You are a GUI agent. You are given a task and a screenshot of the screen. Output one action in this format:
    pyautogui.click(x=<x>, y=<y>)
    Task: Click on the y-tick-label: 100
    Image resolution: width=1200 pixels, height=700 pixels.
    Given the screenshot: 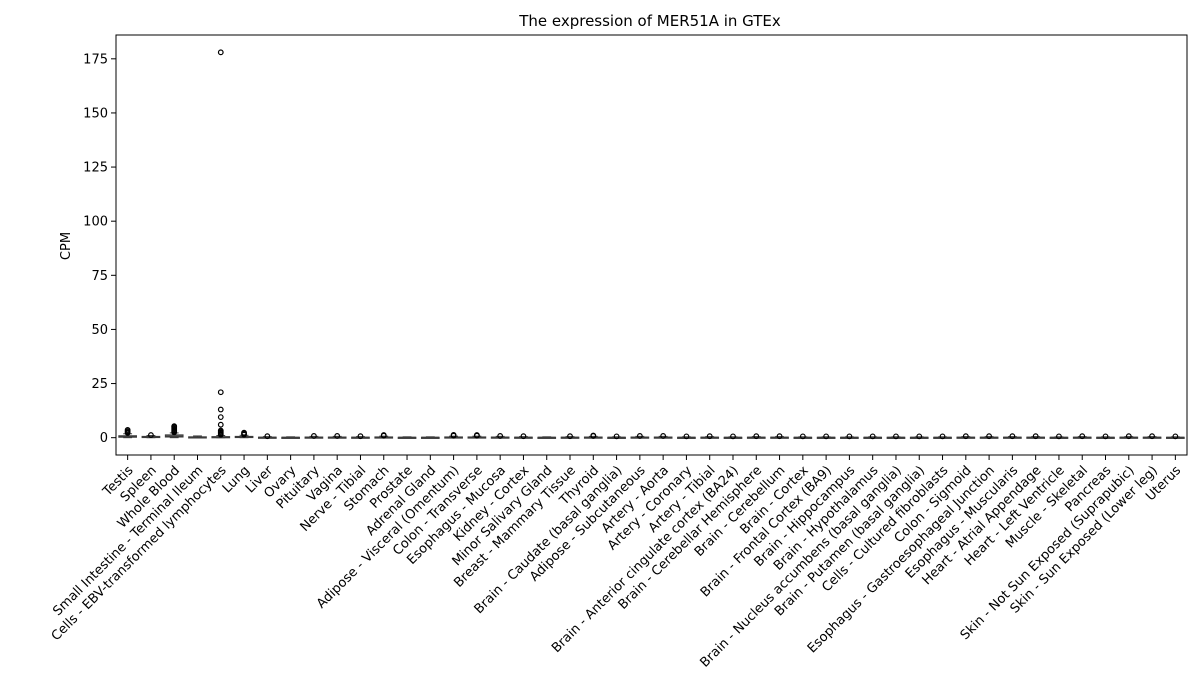 What is the action you would take?
    pyautogui.click(x=95, y=222)
    